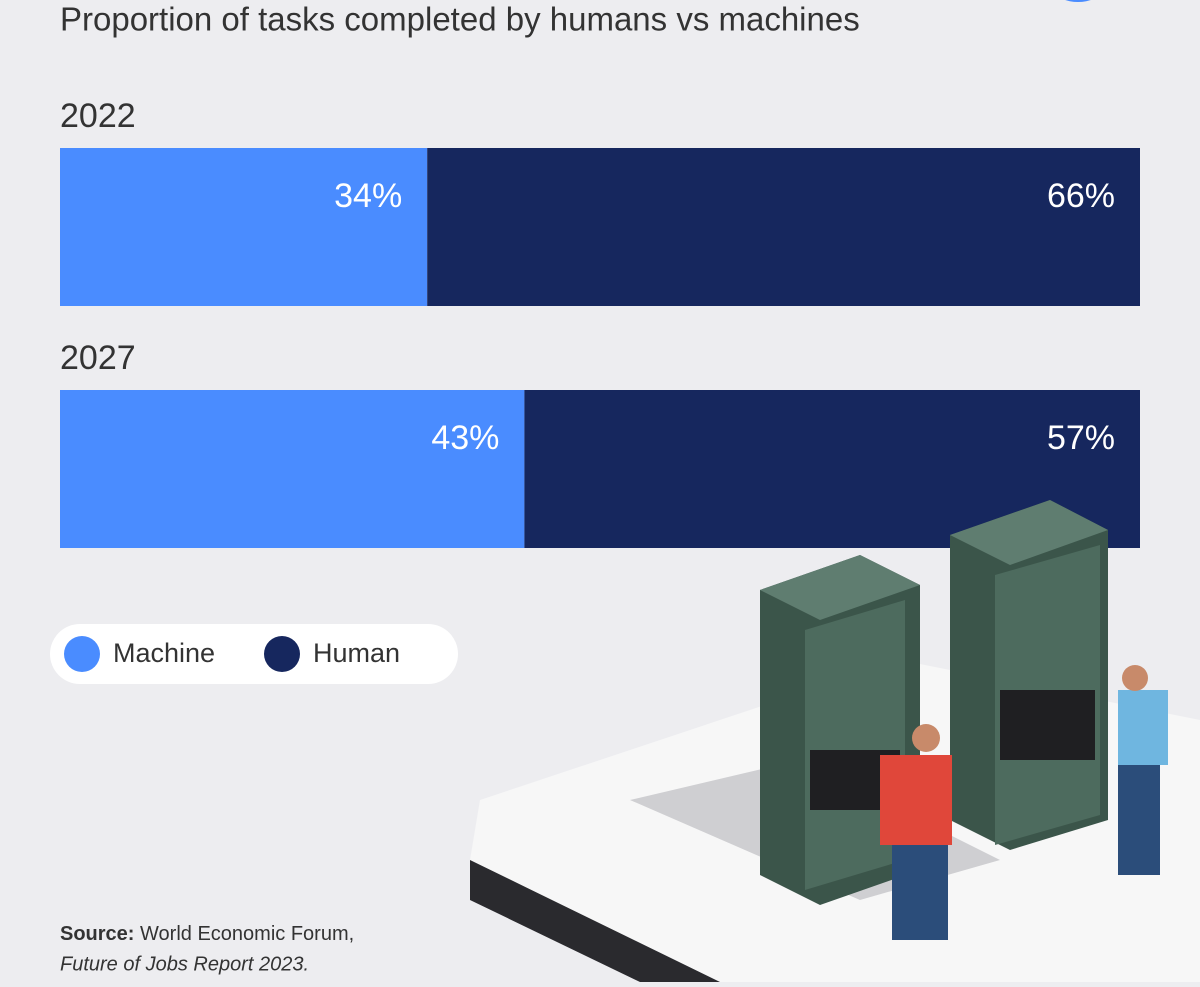 The image size is (1200, 987). Describe the element at coordinates (97, 934) in the screenshot. I see `source-label: Source:` at that location.